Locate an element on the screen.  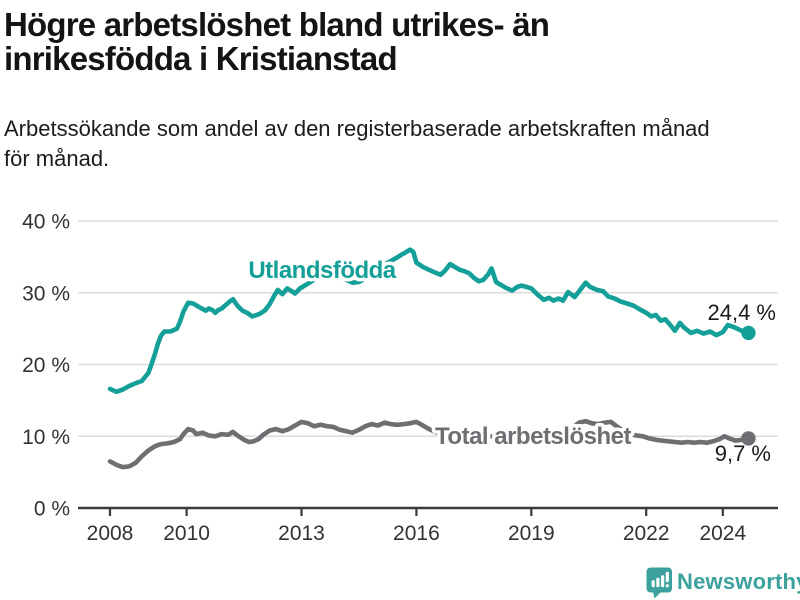
y-axis-label-10: 10 % is located at coordinates (46, 437).